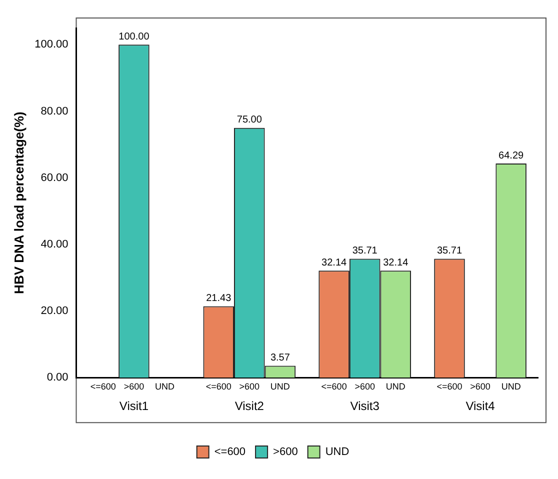 This screenshot has height=479, width=558. What do you see at coordinates (285, 452) in the screenshot?
I see `legend-label: >600` at bounding box center [285, 452].